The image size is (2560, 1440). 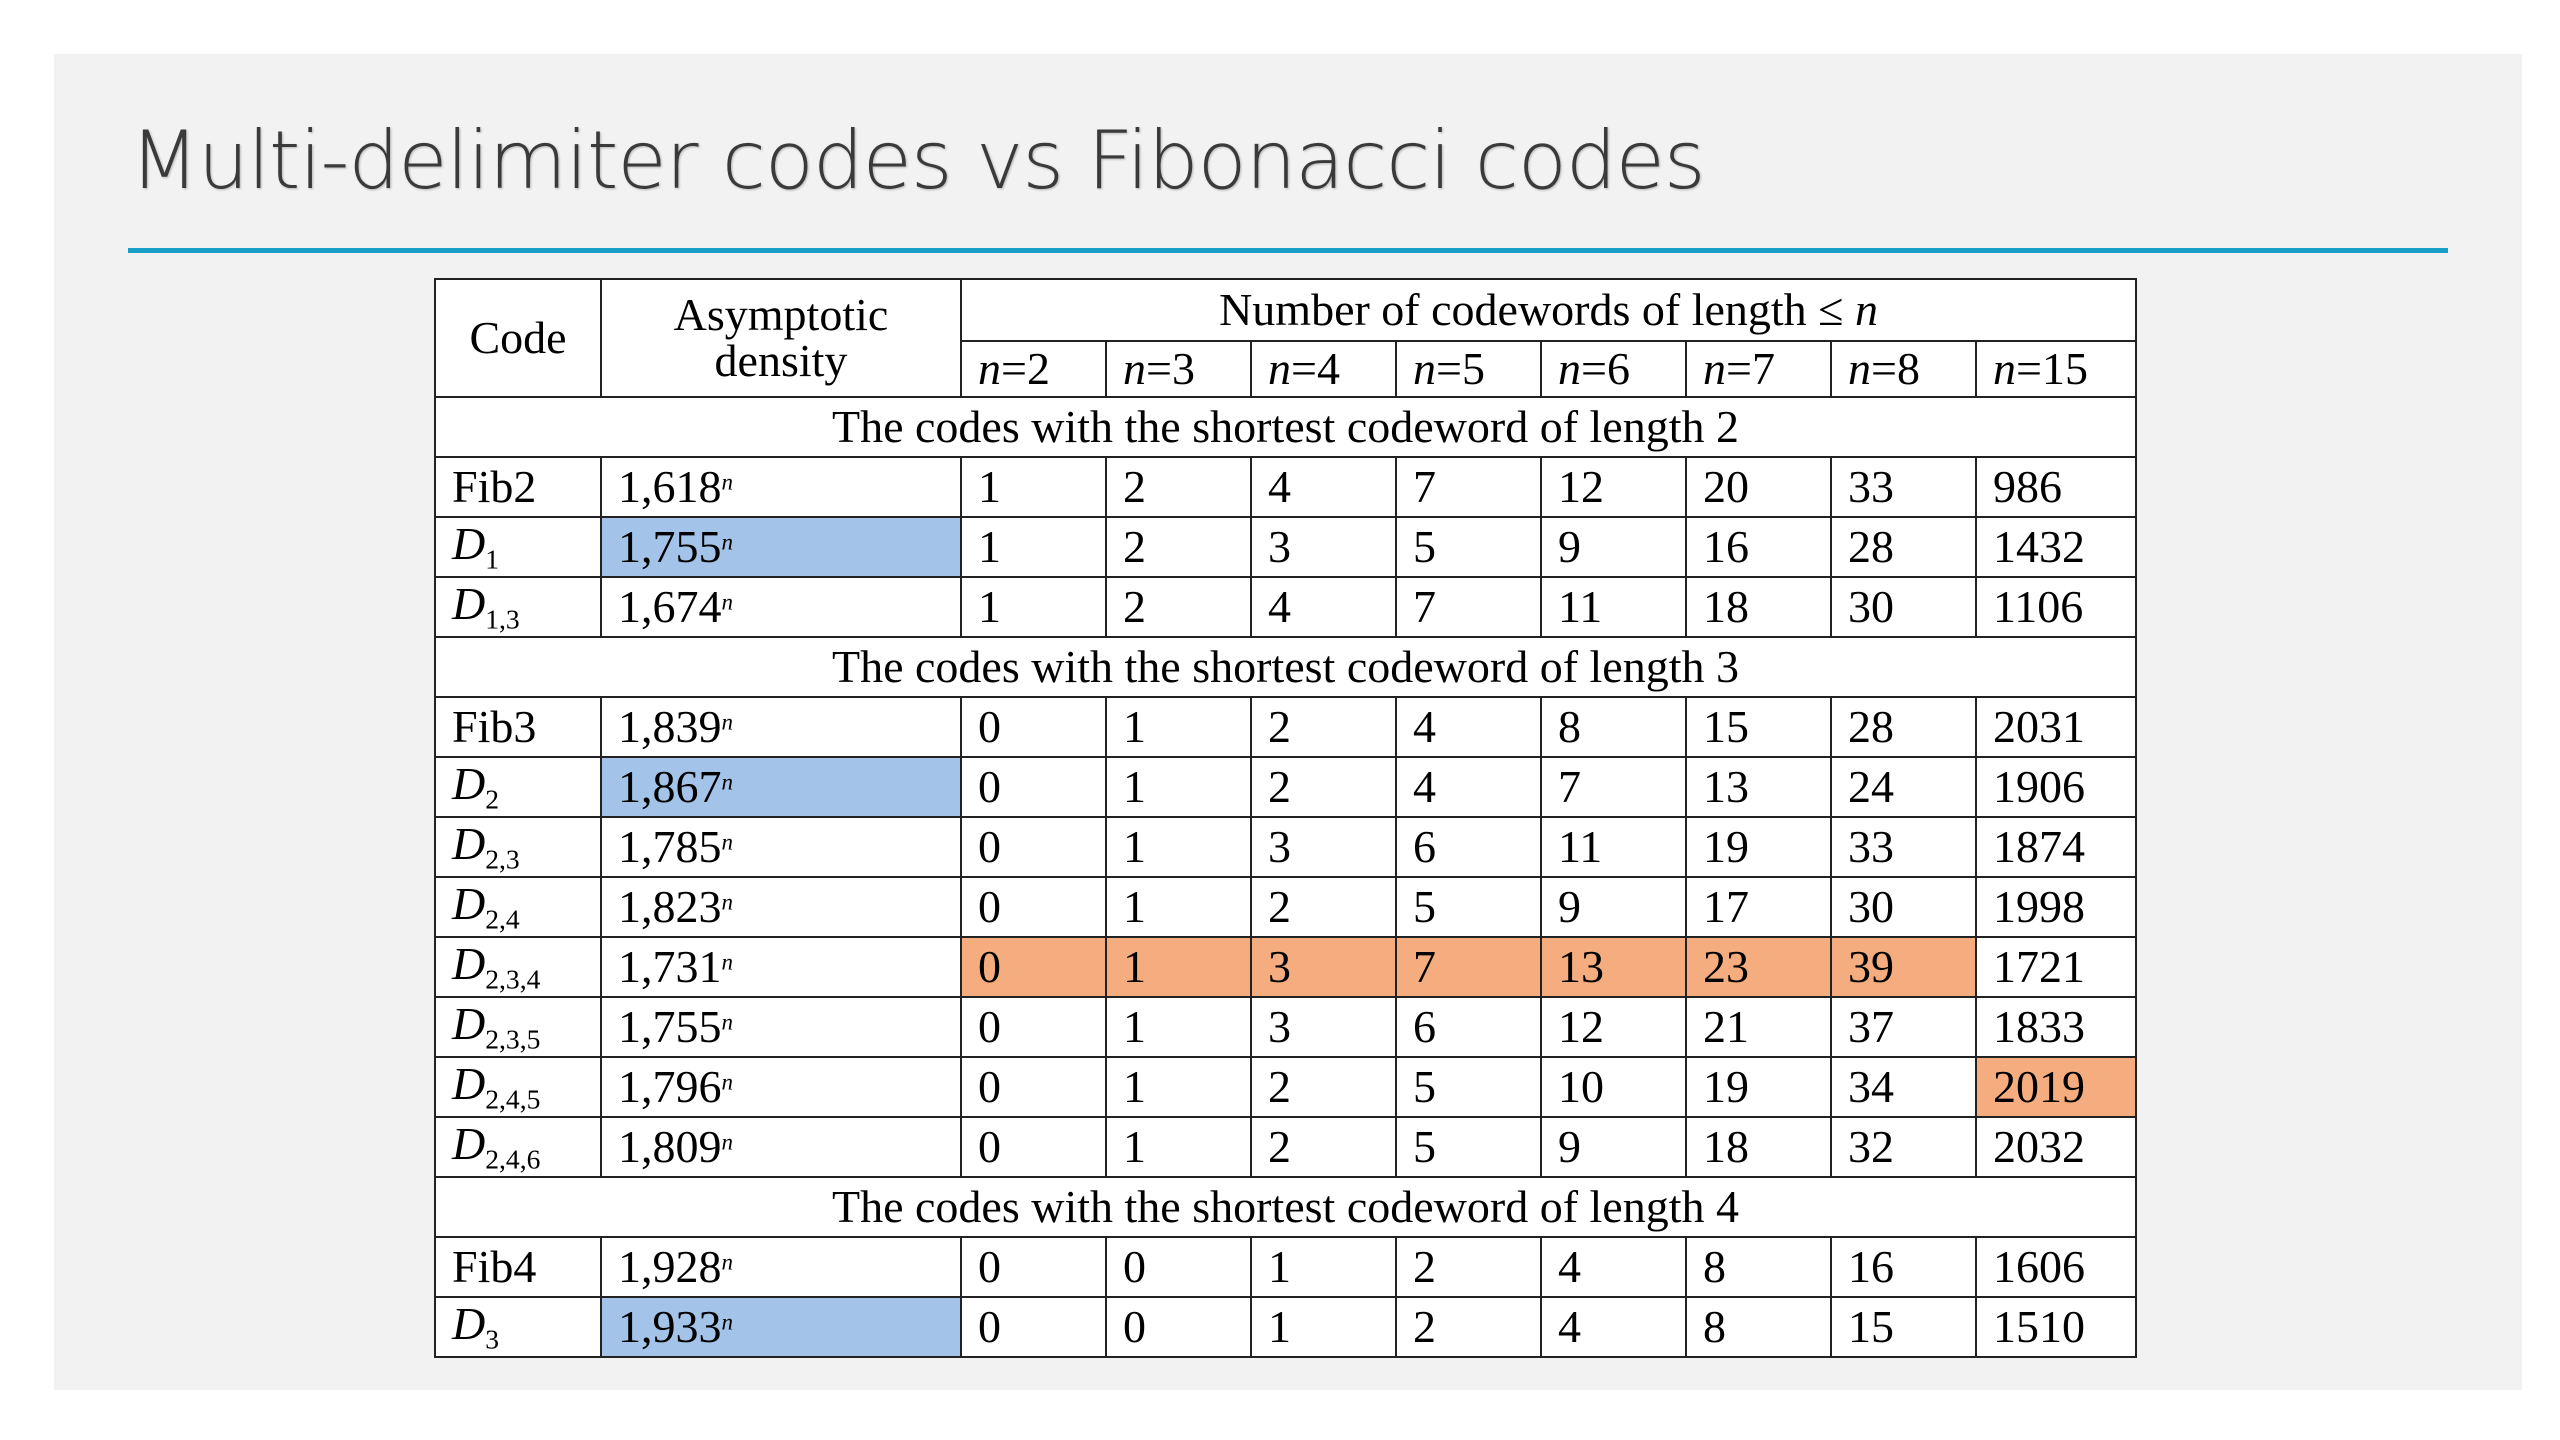 I want to click on count-cell: 13, so click(x=1758, y=787).